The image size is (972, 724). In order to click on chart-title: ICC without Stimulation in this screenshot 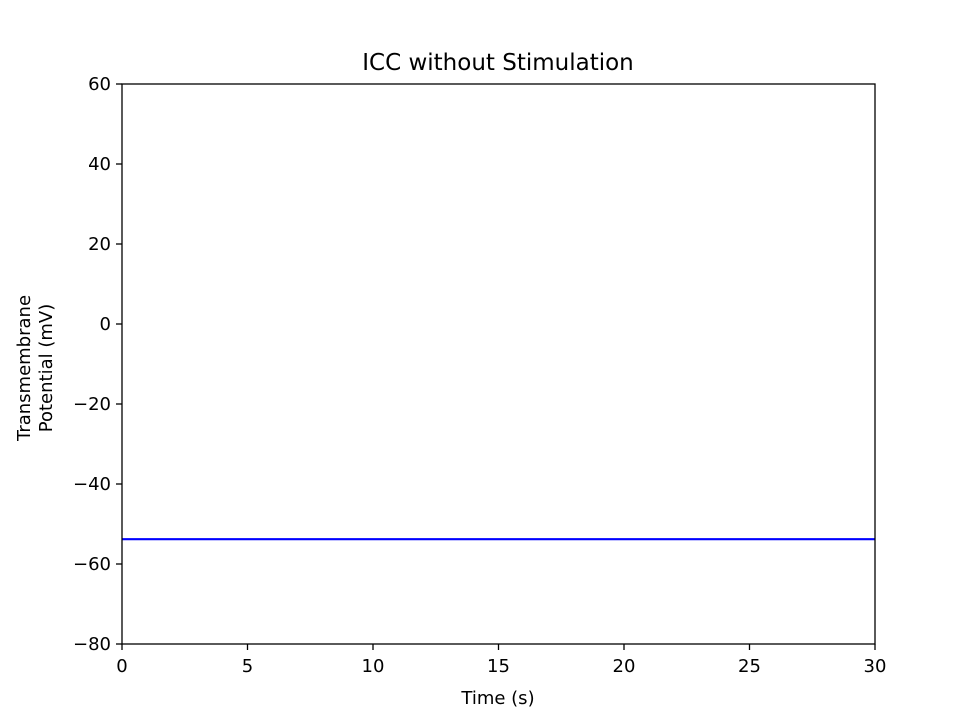, I will do `click(498, 63)`.